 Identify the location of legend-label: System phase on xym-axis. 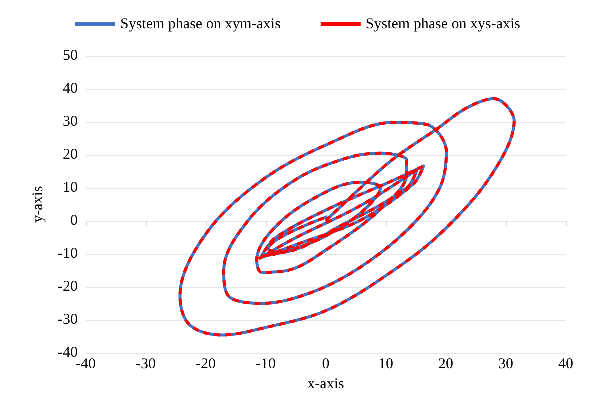
(201, 24).